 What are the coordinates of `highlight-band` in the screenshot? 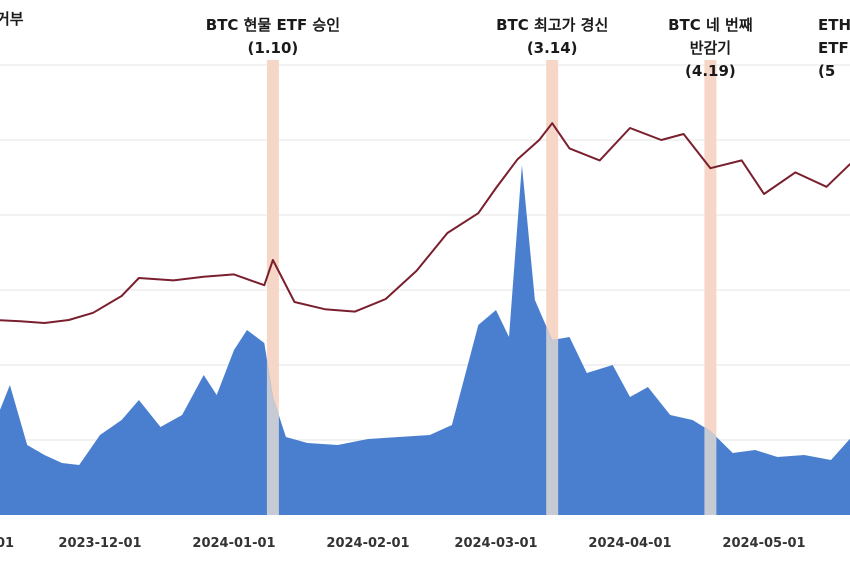 It's located at (710, 287).